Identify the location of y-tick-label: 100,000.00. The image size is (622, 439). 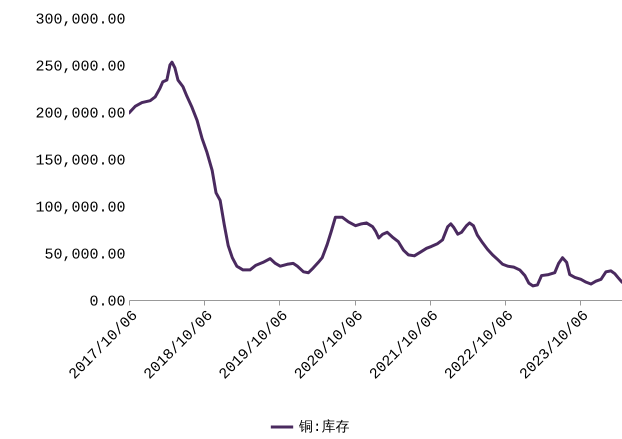
(80, 208).